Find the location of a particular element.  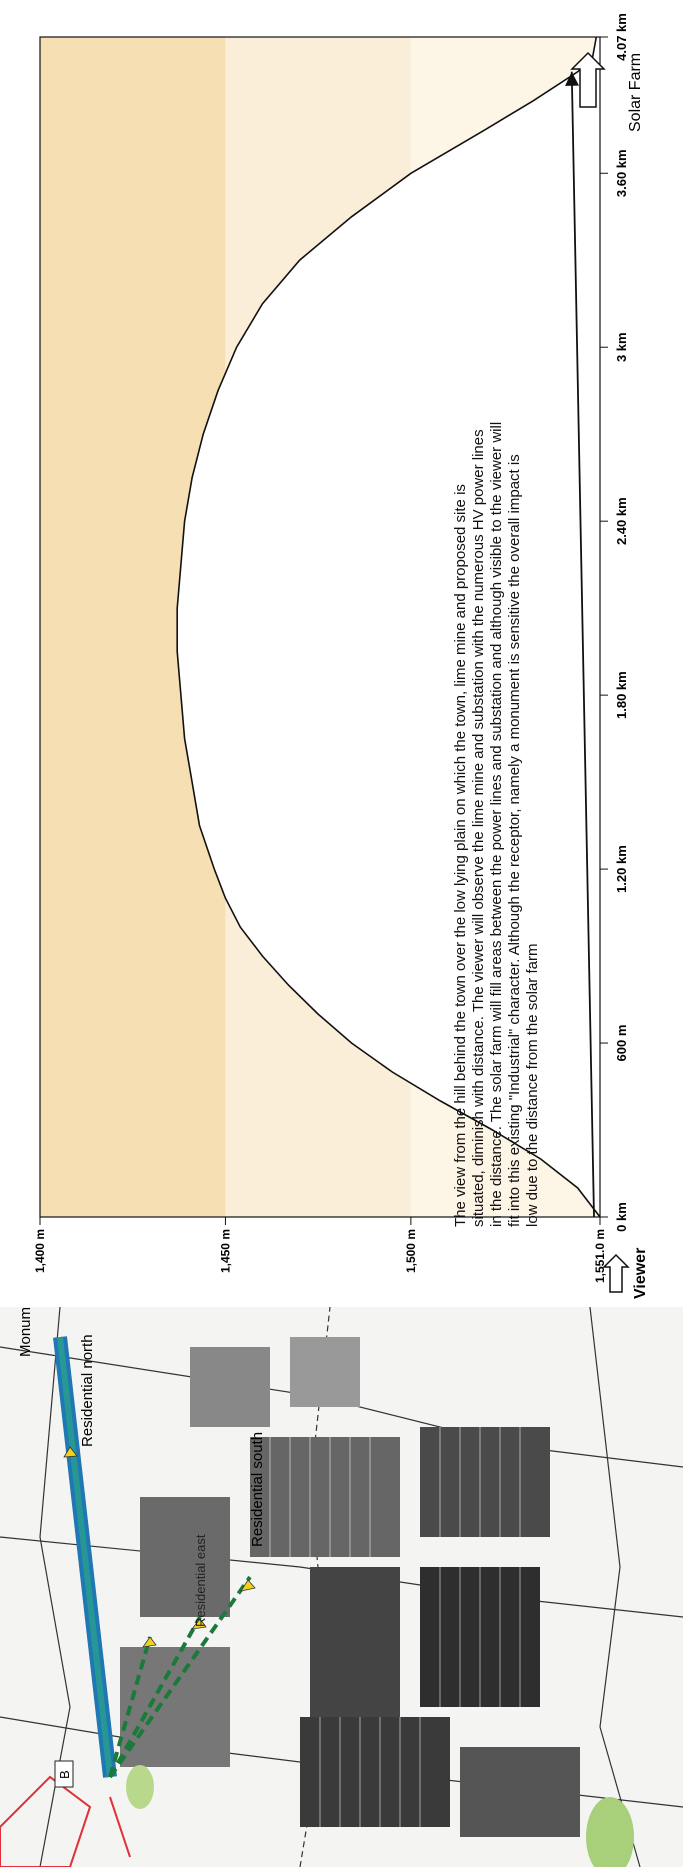

x-tick-label: 3.60 km is located at coordinates (621, 173).